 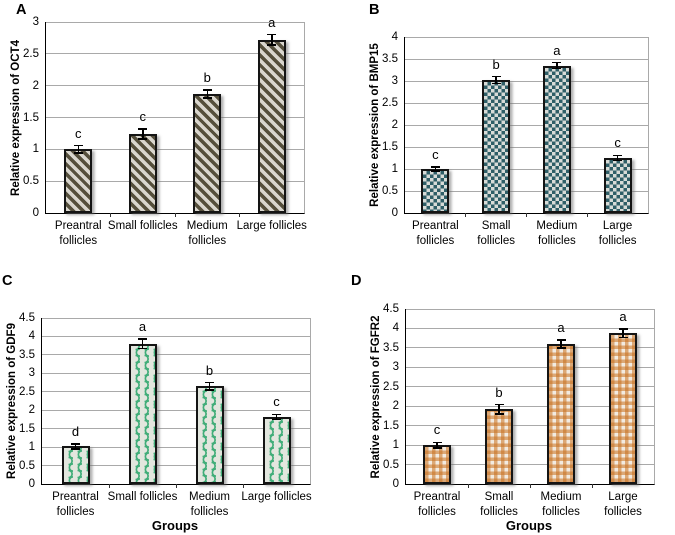 What do you see at coordinates (391, 309) in the screenshot?
I see `y-tick-label: 4.5` at bounding box center [391, 309].